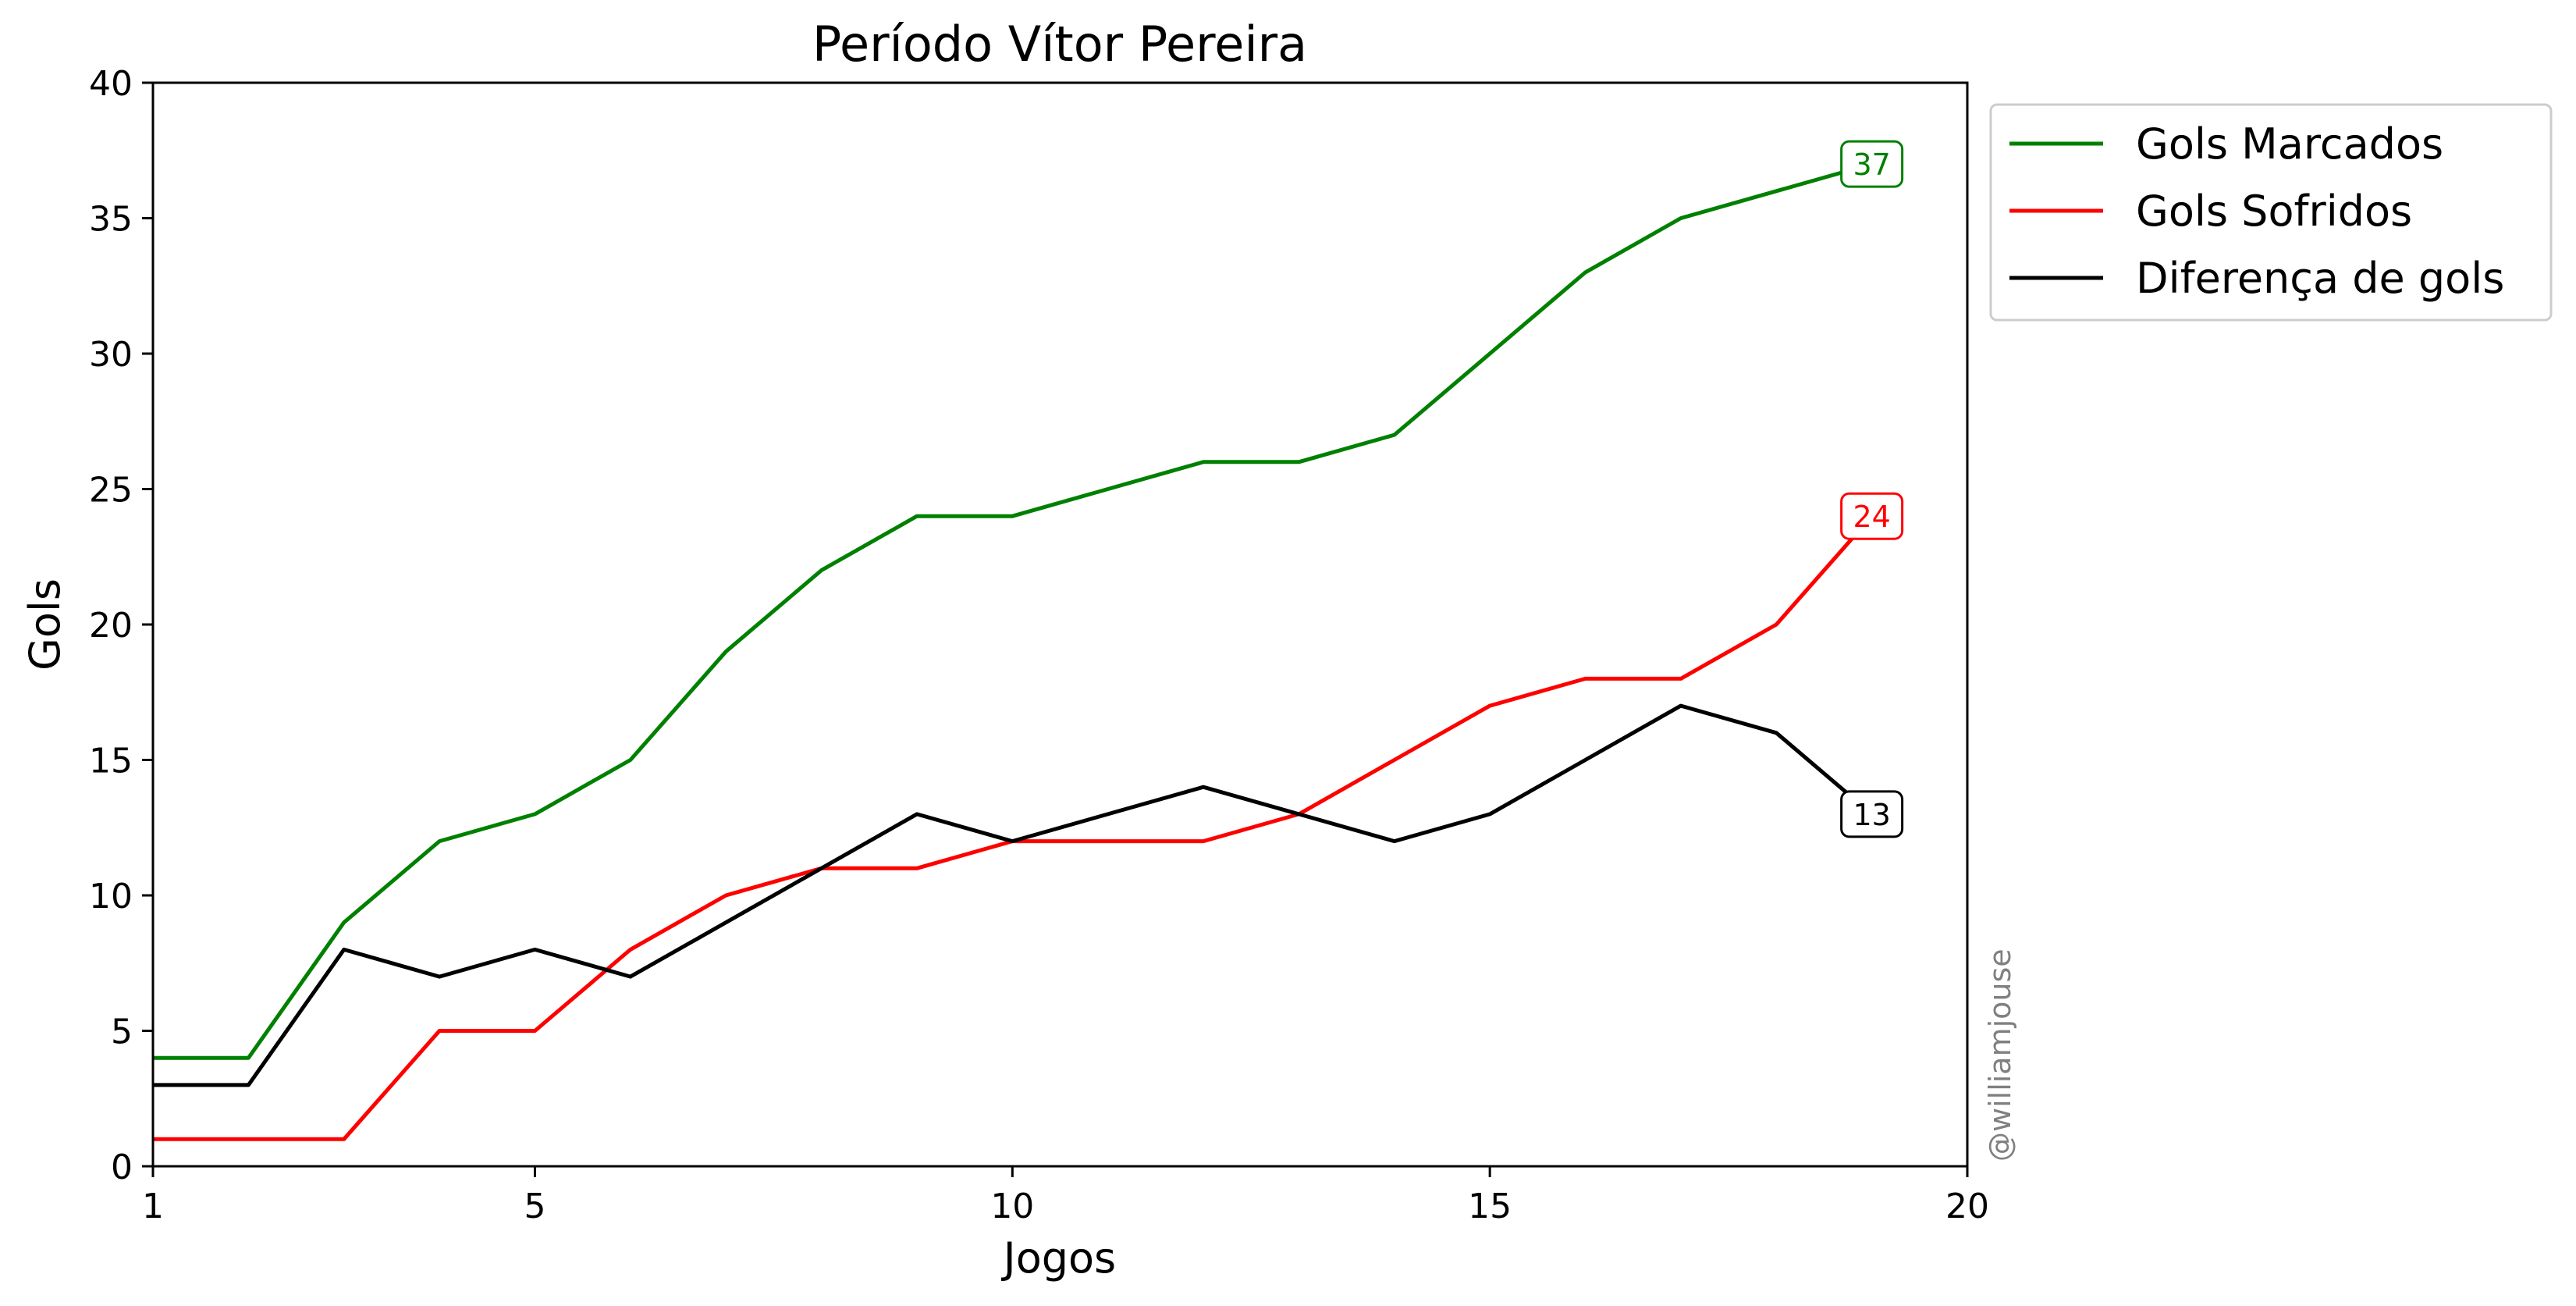 The height and width of the screenshot is (1306, 2576). Describe the element at coordinates (111, 220) in the screenshot. I see `y-tick-label: 35` at that location.